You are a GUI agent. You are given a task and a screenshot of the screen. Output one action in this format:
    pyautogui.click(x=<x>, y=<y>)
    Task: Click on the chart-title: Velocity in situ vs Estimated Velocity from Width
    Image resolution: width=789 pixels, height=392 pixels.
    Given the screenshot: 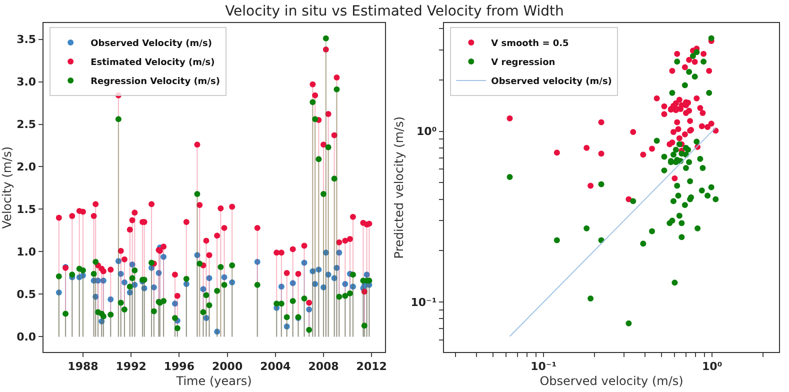 What is the action you would take?
    pyautogui.click(x=394, y=12)
    